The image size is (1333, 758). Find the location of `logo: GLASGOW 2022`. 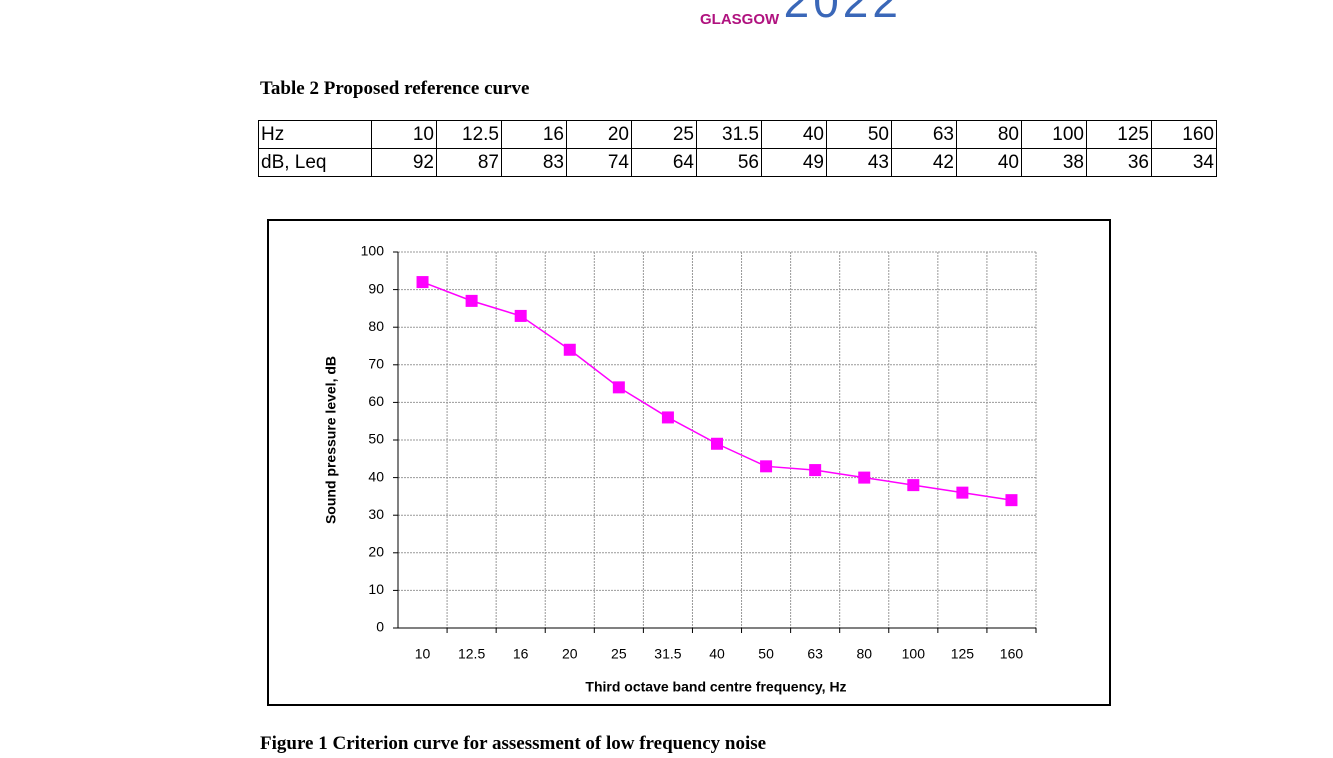

logo: GLASGOW 2022 is located at coordinates (801, 14).